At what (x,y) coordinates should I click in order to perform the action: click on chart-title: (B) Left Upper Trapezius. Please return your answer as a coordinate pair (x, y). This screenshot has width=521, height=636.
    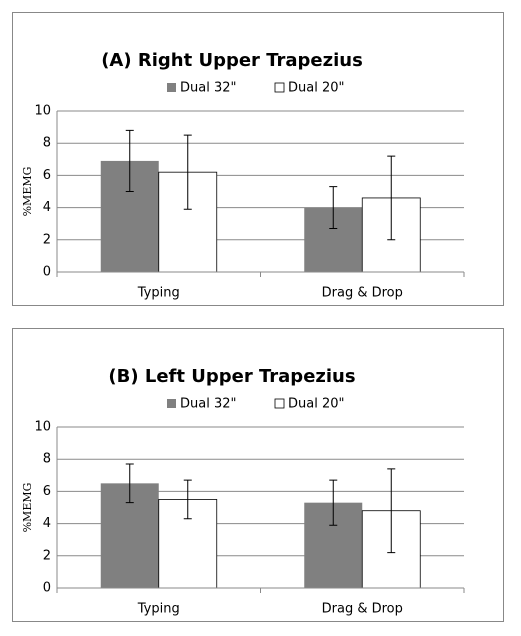
    Looking at the image, I should click on (231, 376).